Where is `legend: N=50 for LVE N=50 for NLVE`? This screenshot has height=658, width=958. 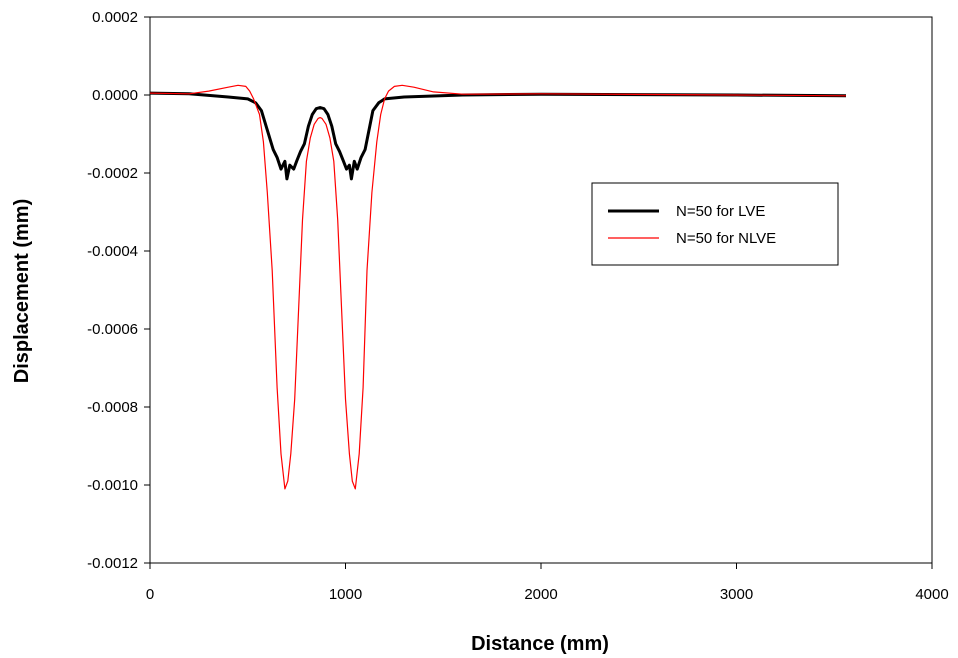 legend: N=50 for LVE N=50 for NLVE is located at coordinates (715, 224).